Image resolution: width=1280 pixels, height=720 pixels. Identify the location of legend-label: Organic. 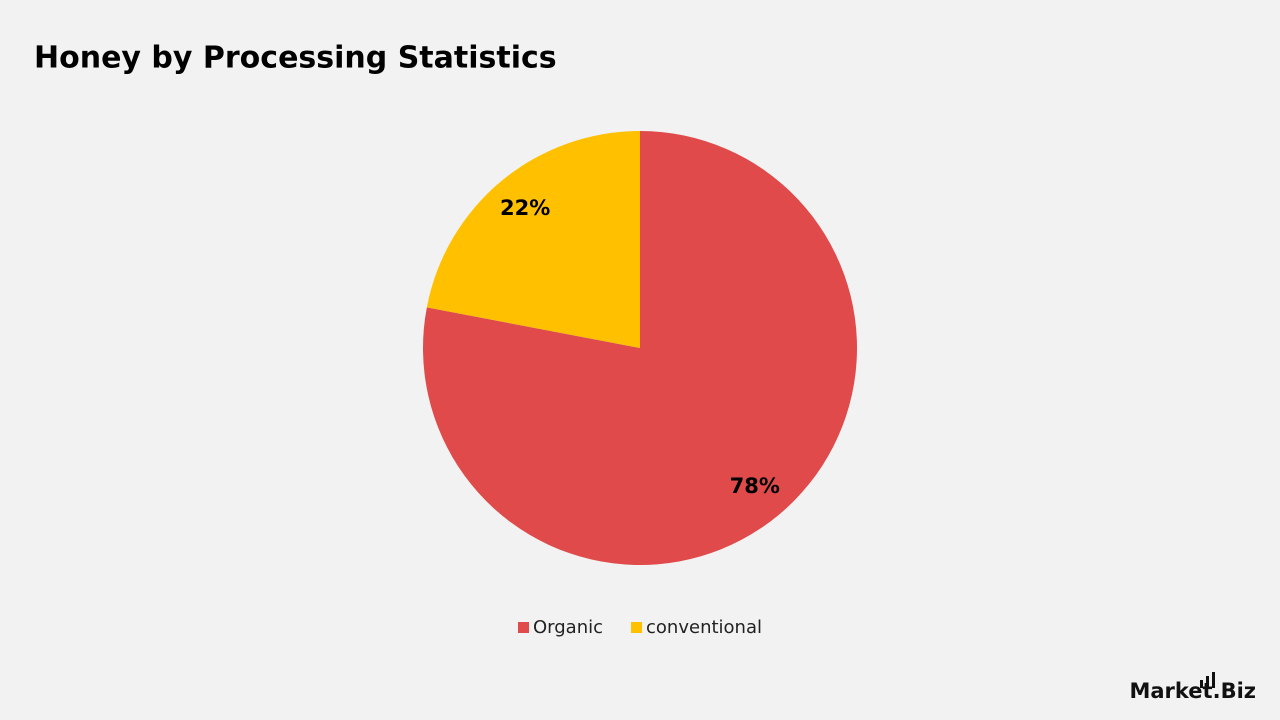
(568, 627).